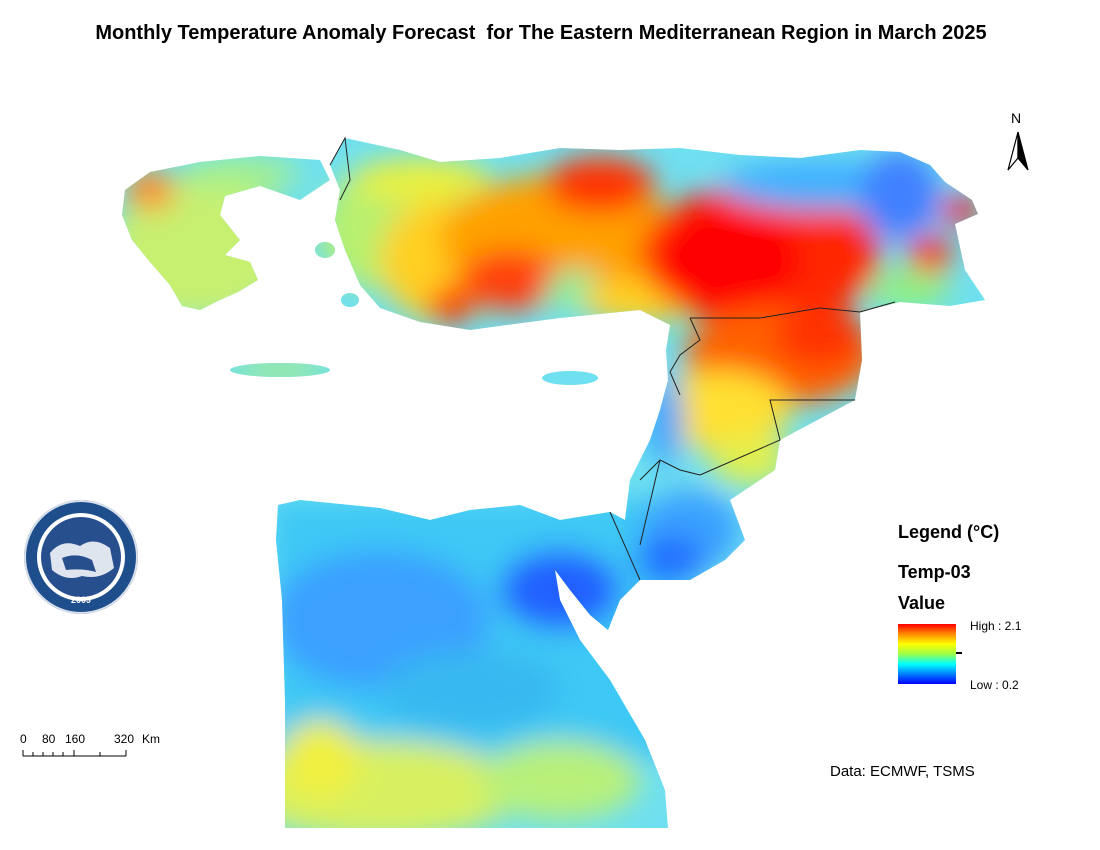  What do you see at coordinates (949, 532) in the screenshot?
I see `legend-title: Legend (°C)` at bounding box center [949, 532].